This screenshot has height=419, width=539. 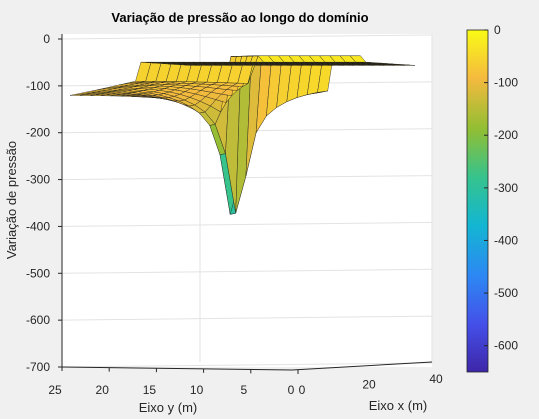 What do you see at coordinates (150, 390) in the screenshot?
I see `y-tick-label: 15` at bounding box center [150, 390].